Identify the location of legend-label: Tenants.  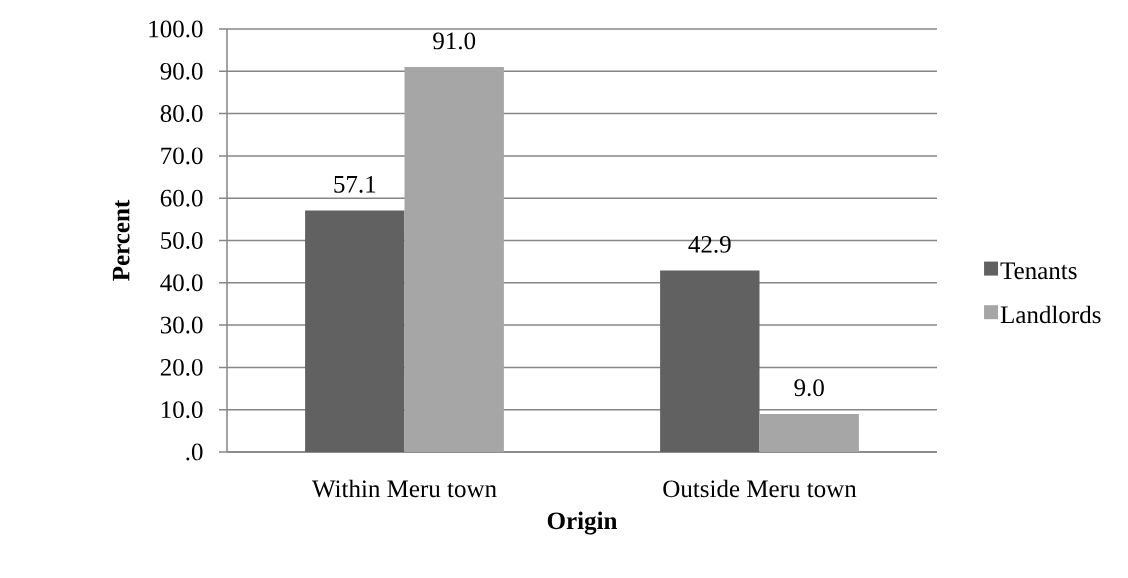
(1038, 271).